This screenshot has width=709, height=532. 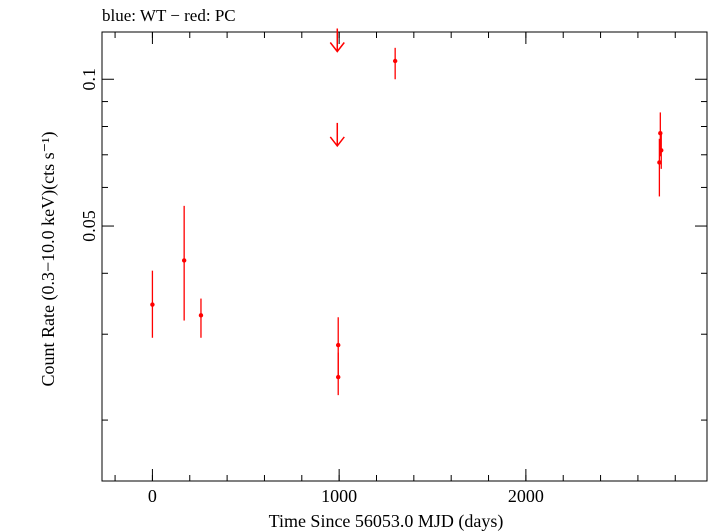 I want to click on x-tick-label: 0, so click(x=152, y=496).